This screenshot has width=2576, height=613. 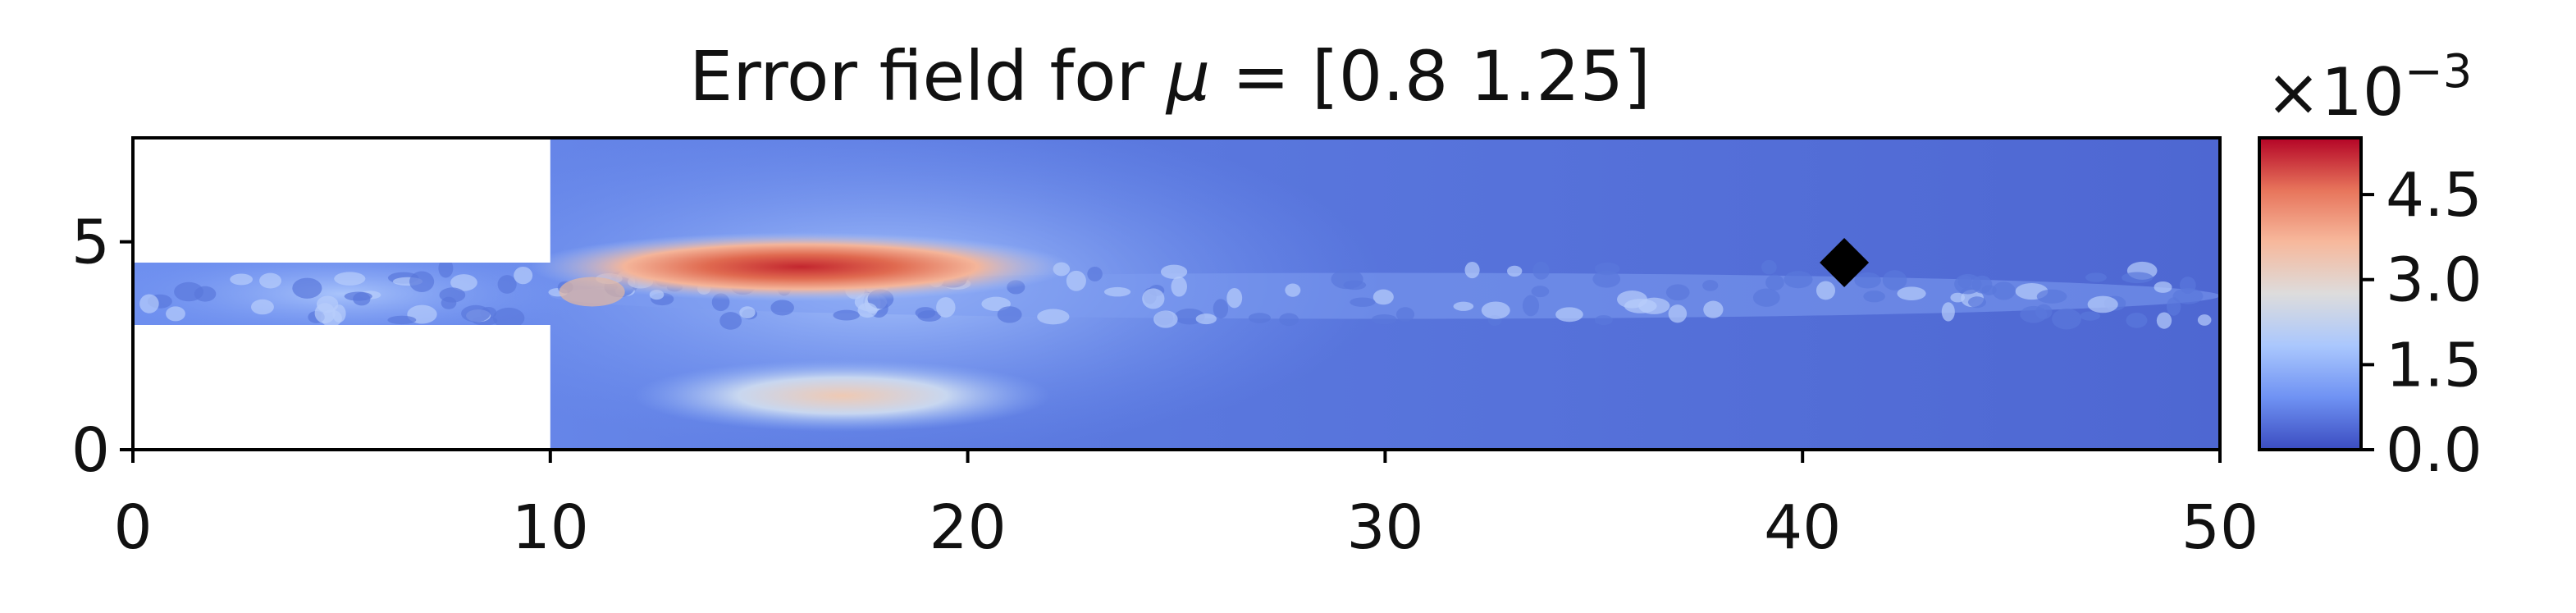 What do you see at coordinates (2369, 88) in the screenshot?
I see `colorbar-multiplier: ×10⁻³` at bounding box center [2369, 88].